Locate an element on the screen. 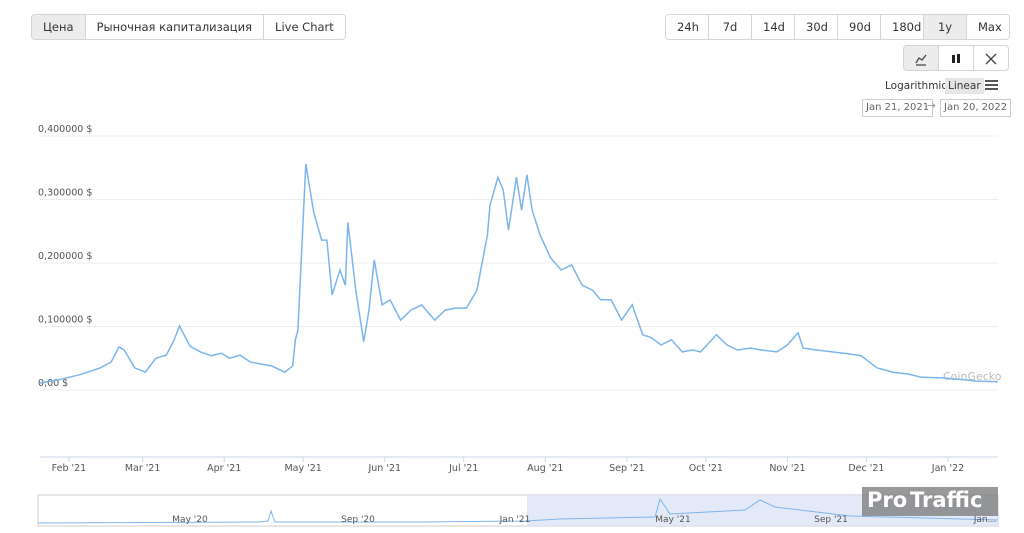 This screenshot has width=1024, height=533. log-option: Logarithmic is located at coordinates (916, 86).